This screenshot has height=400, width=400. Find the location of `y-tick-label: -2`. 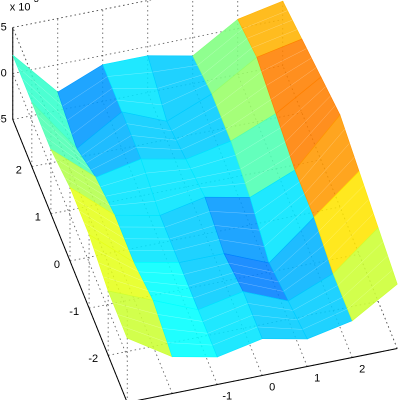

y-tick-label: -2 is located at coordinates (93, 359).